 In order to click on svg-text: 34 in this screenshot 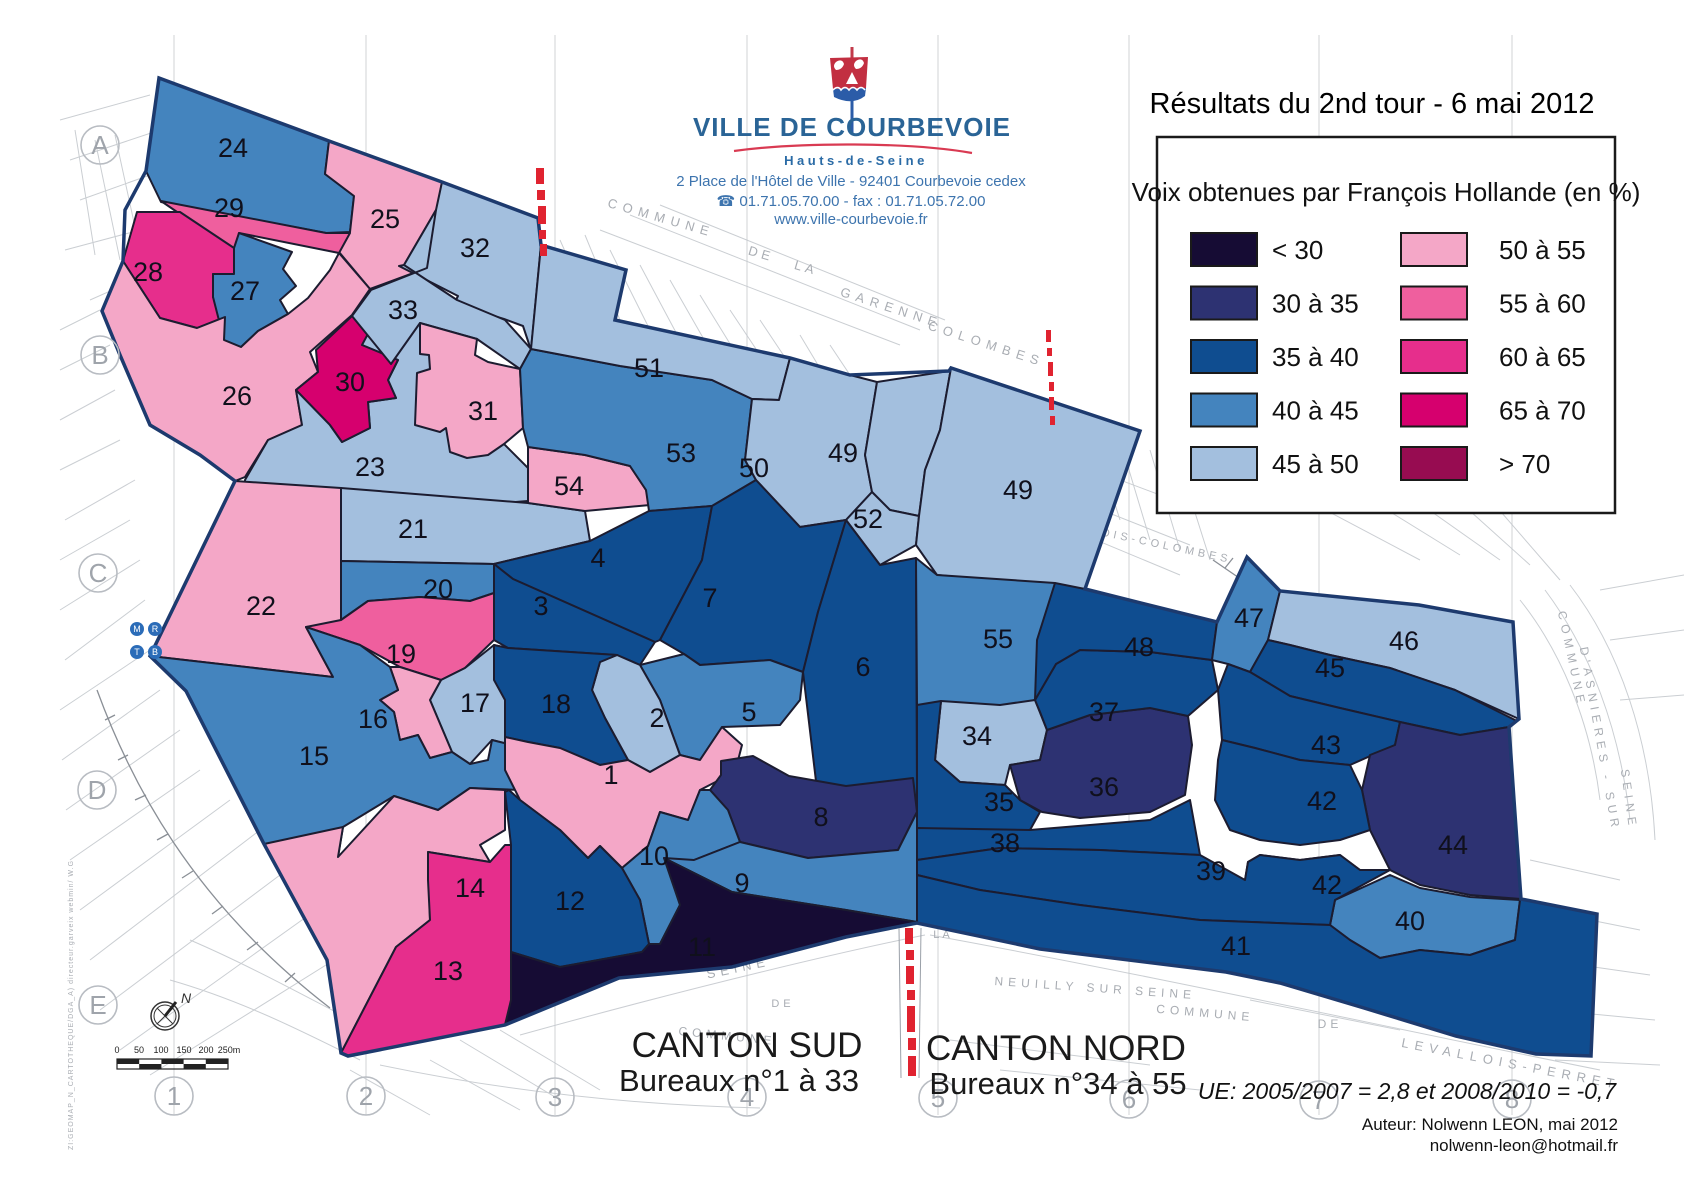, I will do `click(977, 736)`.